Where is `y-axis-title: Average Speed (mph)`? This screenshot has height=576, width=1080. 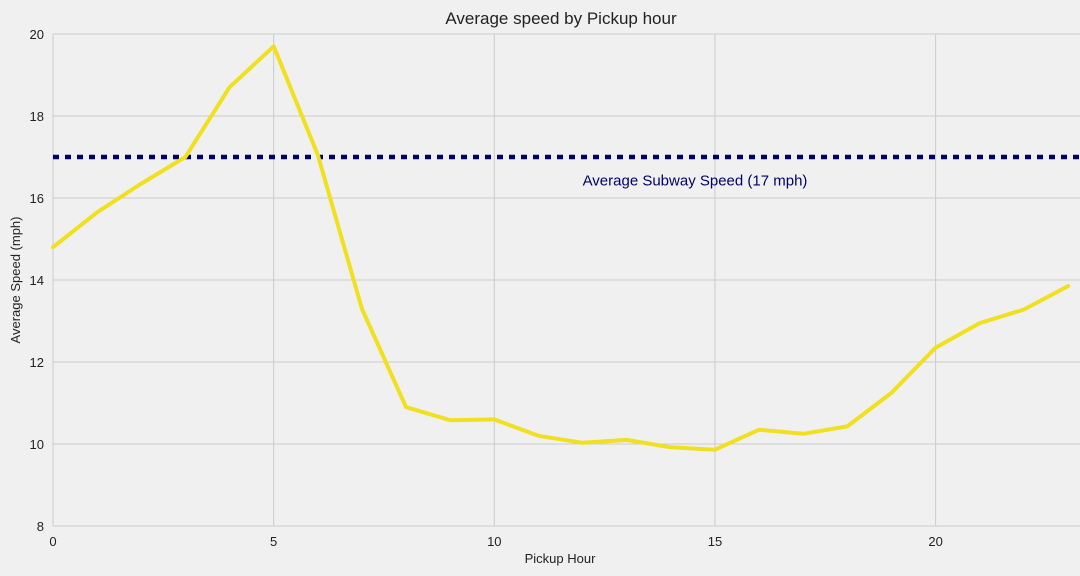 y-axis-title: Average Speed (mph) is located at coordinates (15, 280).